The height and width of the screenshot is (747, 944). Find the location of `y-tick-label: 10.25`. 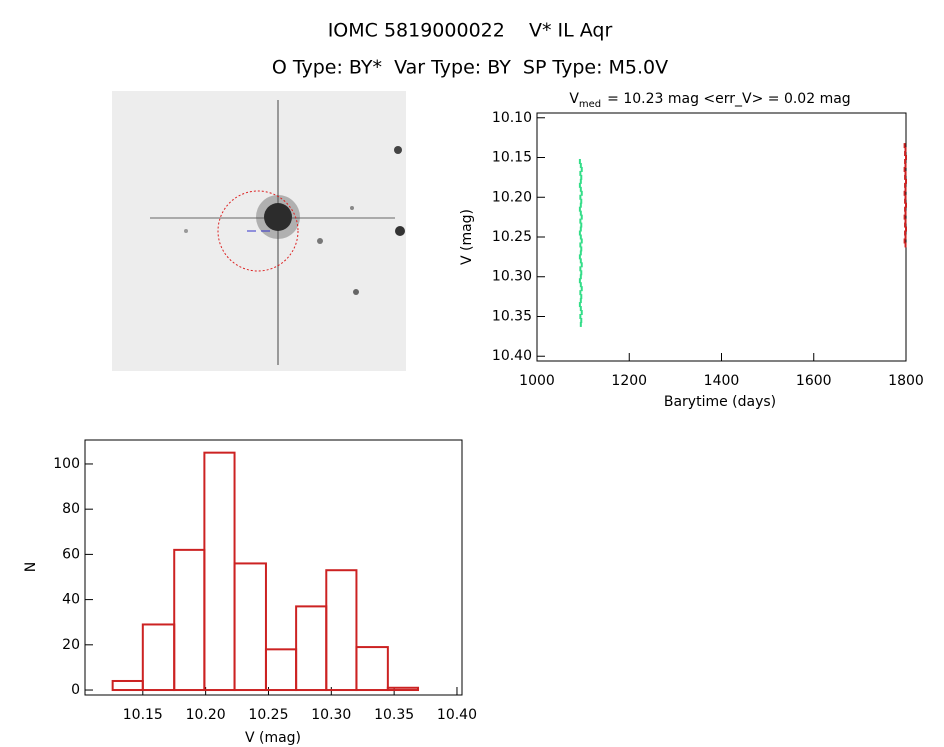

y-tick-label: 10.25 is located at coordinates (512, 237).